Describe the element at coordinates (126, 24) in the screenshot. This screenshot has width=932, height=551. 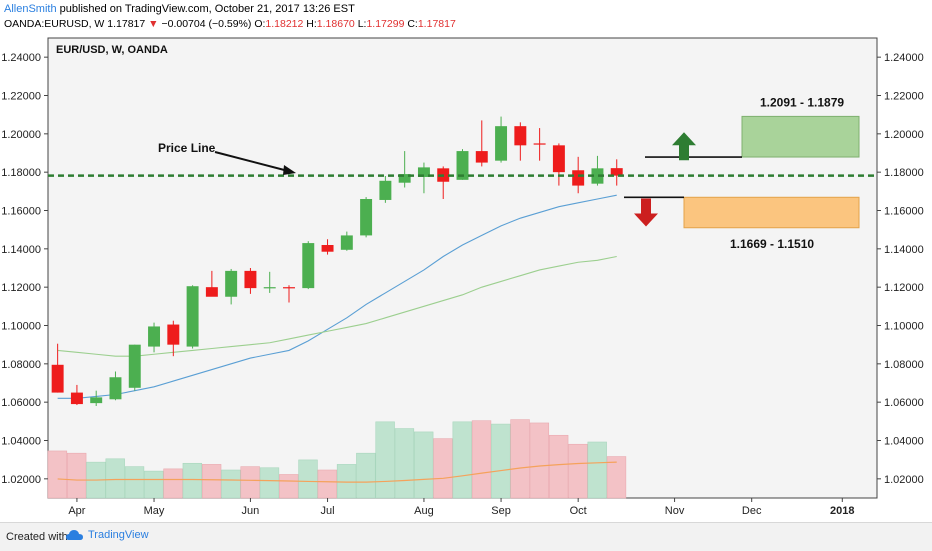
I see `last-price: 1.17817` at that location.